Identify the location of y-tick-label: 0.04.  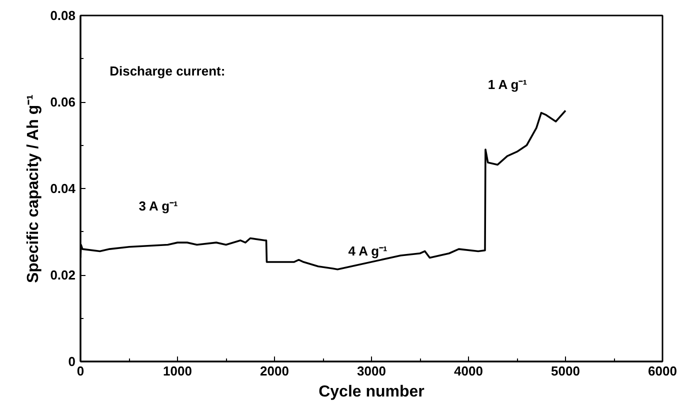
(63, 188).